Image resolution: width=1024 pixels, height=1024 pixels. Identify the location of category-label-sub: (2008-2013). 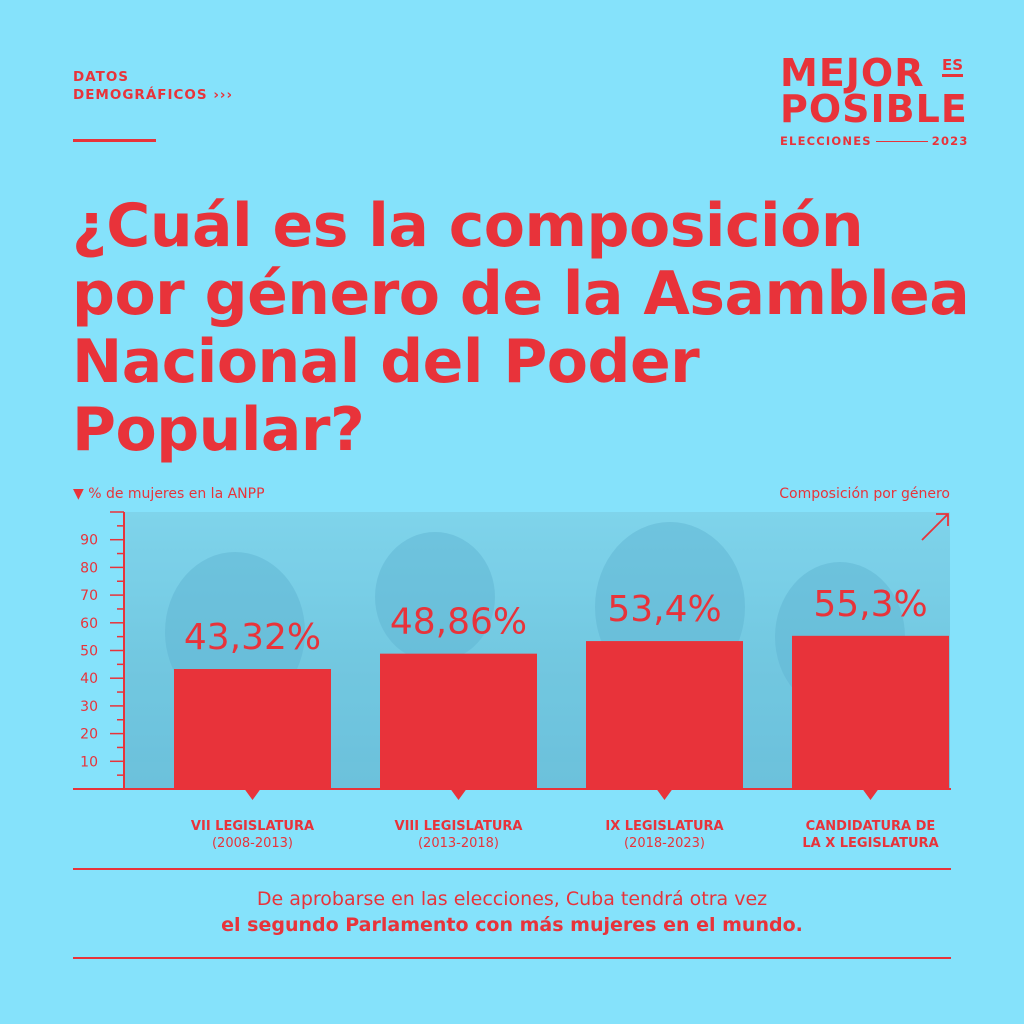
(252, 843).